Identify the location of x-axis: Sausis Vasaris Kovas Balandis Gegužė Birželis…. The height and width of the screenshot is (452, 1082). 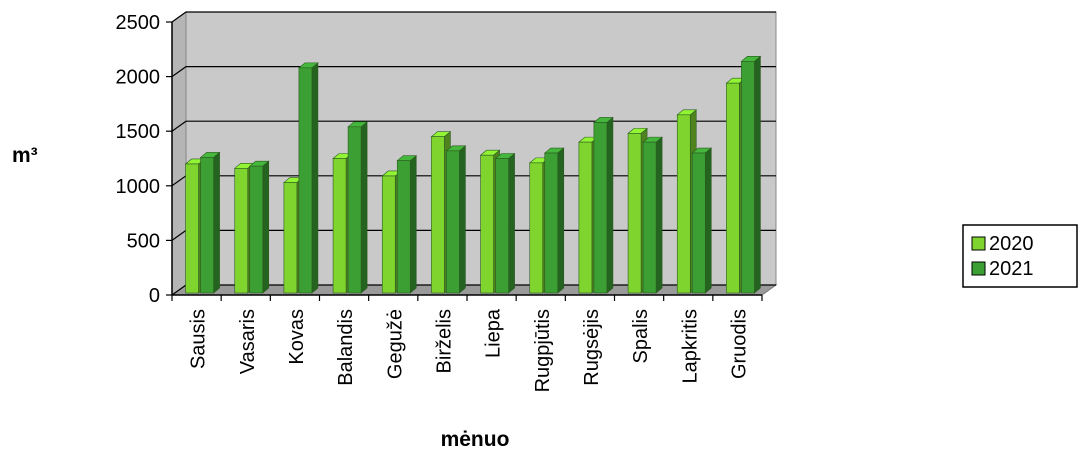
(467, 343).